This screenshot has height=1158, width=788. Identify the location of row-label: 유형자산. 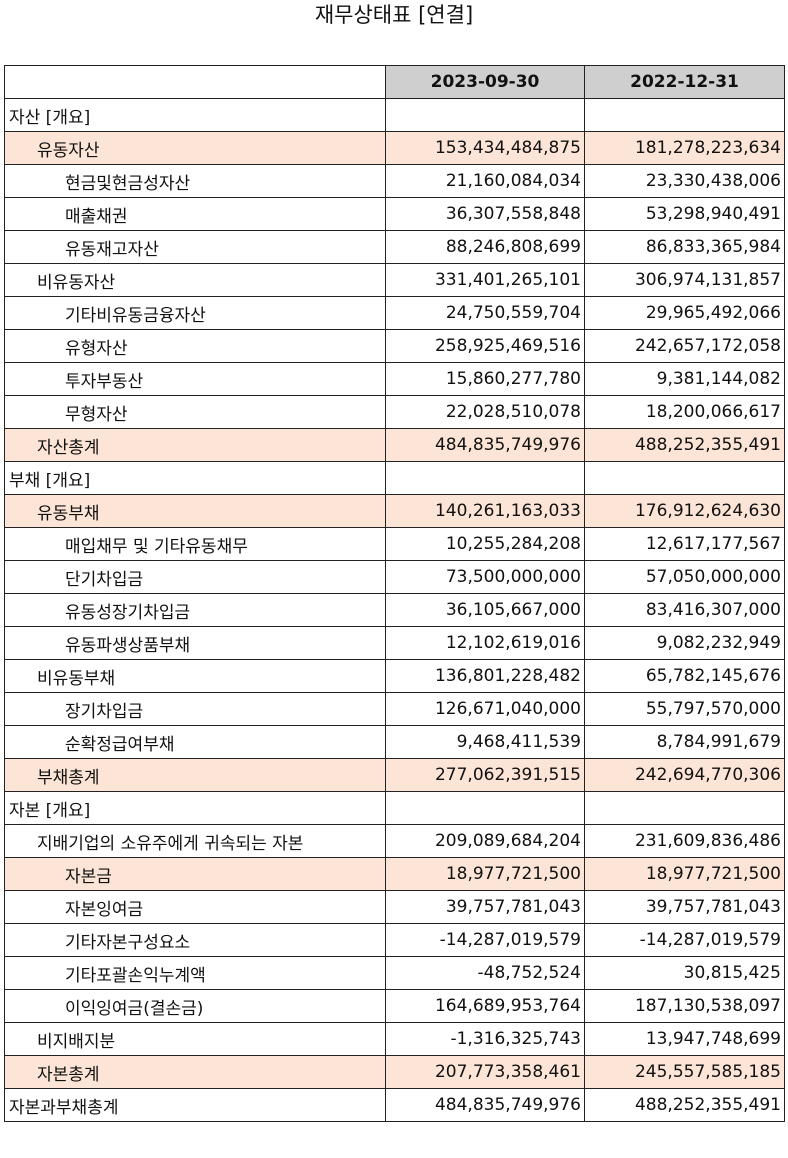
(195, 346).